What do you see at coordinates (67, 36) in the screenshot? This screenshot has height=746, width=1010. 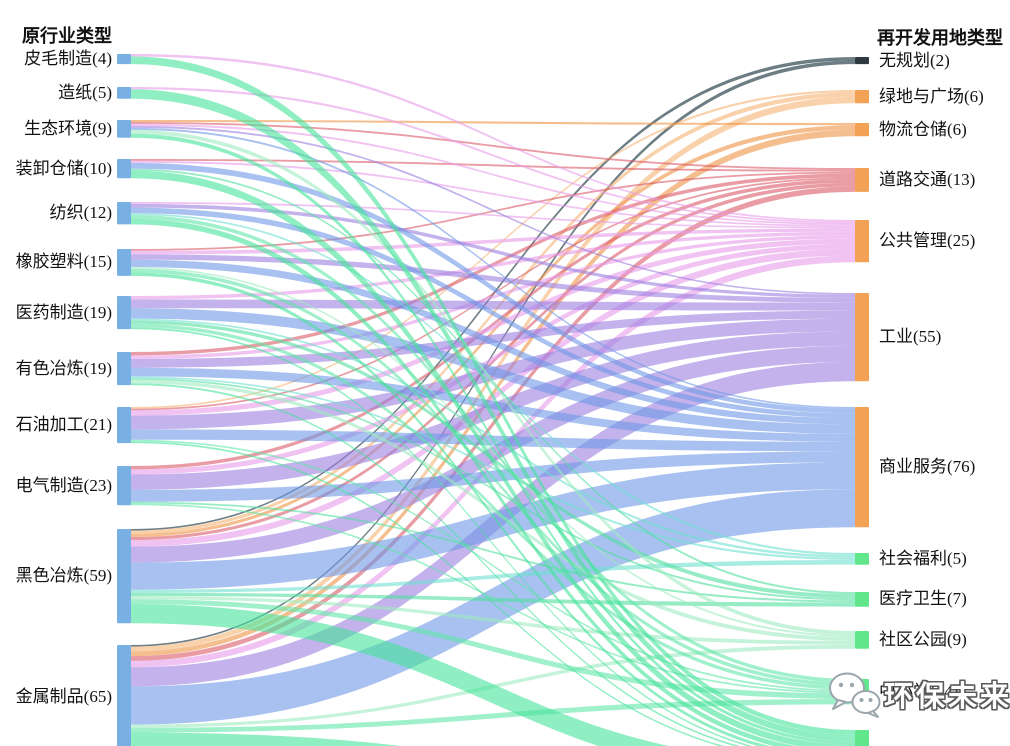 I see `left-column-header: 原行业类型` at bounding box center [67, 36].